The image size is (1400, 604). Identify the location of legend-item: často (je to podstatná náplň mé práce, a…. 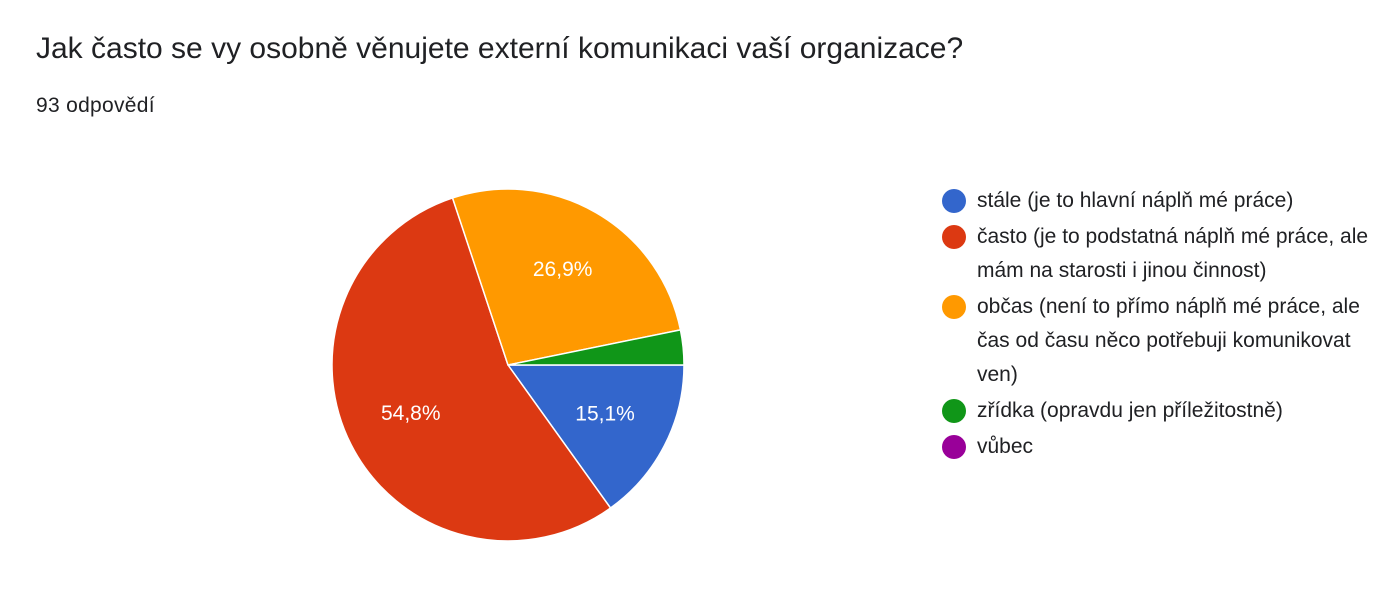
(1162, 254).